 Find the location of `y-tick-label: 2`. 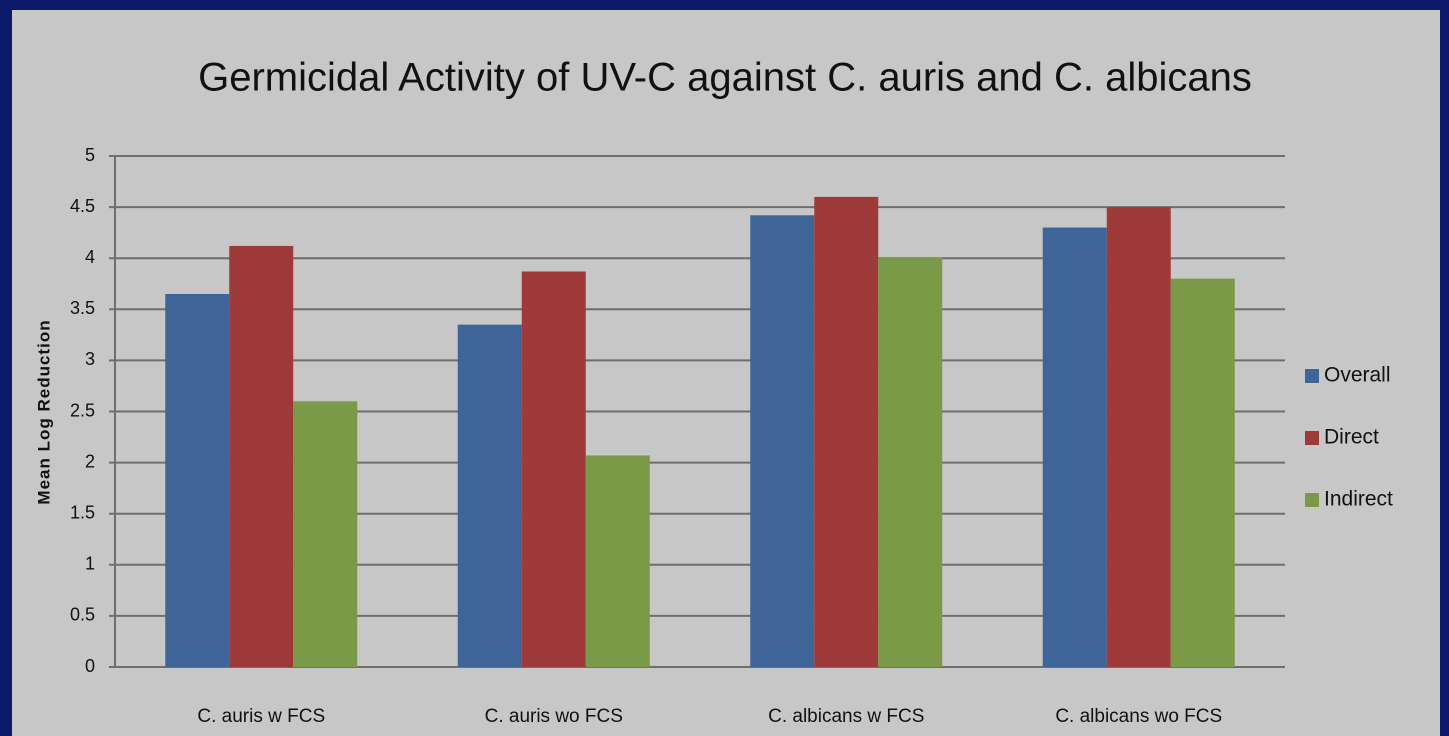

y-tick-label: 2 is located at coordinates (90, 461).